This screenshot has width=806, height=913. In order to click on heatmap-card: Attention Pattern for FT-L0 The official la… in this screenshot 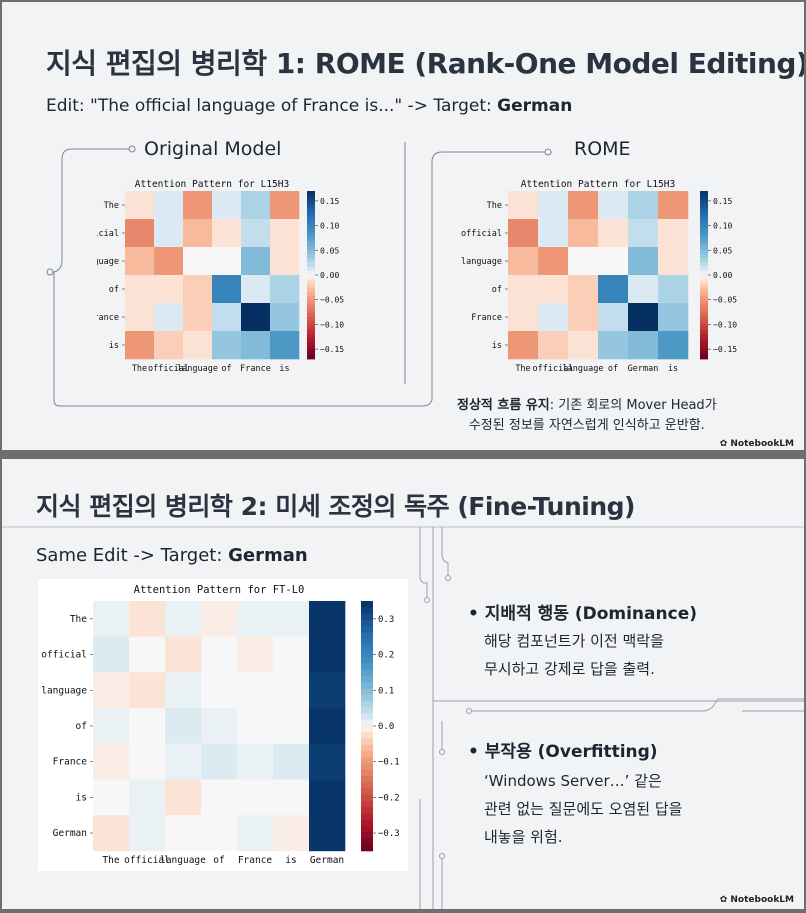, I will do `click(223, 725)`.